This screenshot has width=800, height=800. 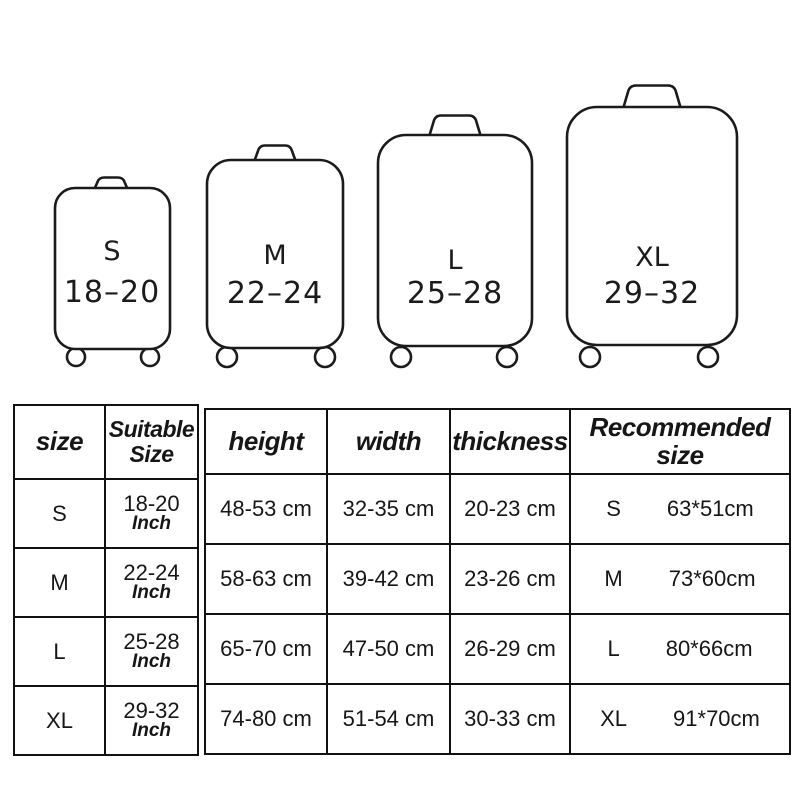 I want to click on range-value: 25-28, so click(x=151, y=641).